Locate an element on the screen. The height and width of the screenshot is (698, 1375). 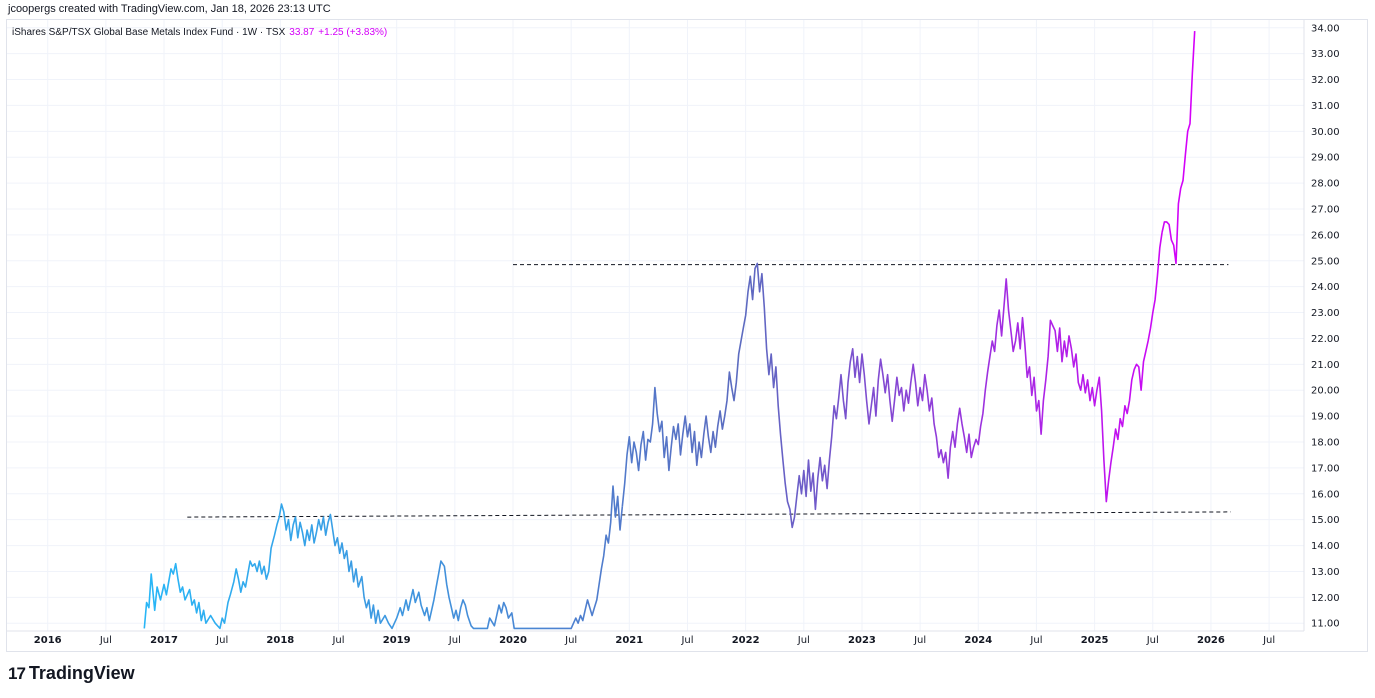
y-tick-label: 22.00 is located at coordinates (1325, 339).